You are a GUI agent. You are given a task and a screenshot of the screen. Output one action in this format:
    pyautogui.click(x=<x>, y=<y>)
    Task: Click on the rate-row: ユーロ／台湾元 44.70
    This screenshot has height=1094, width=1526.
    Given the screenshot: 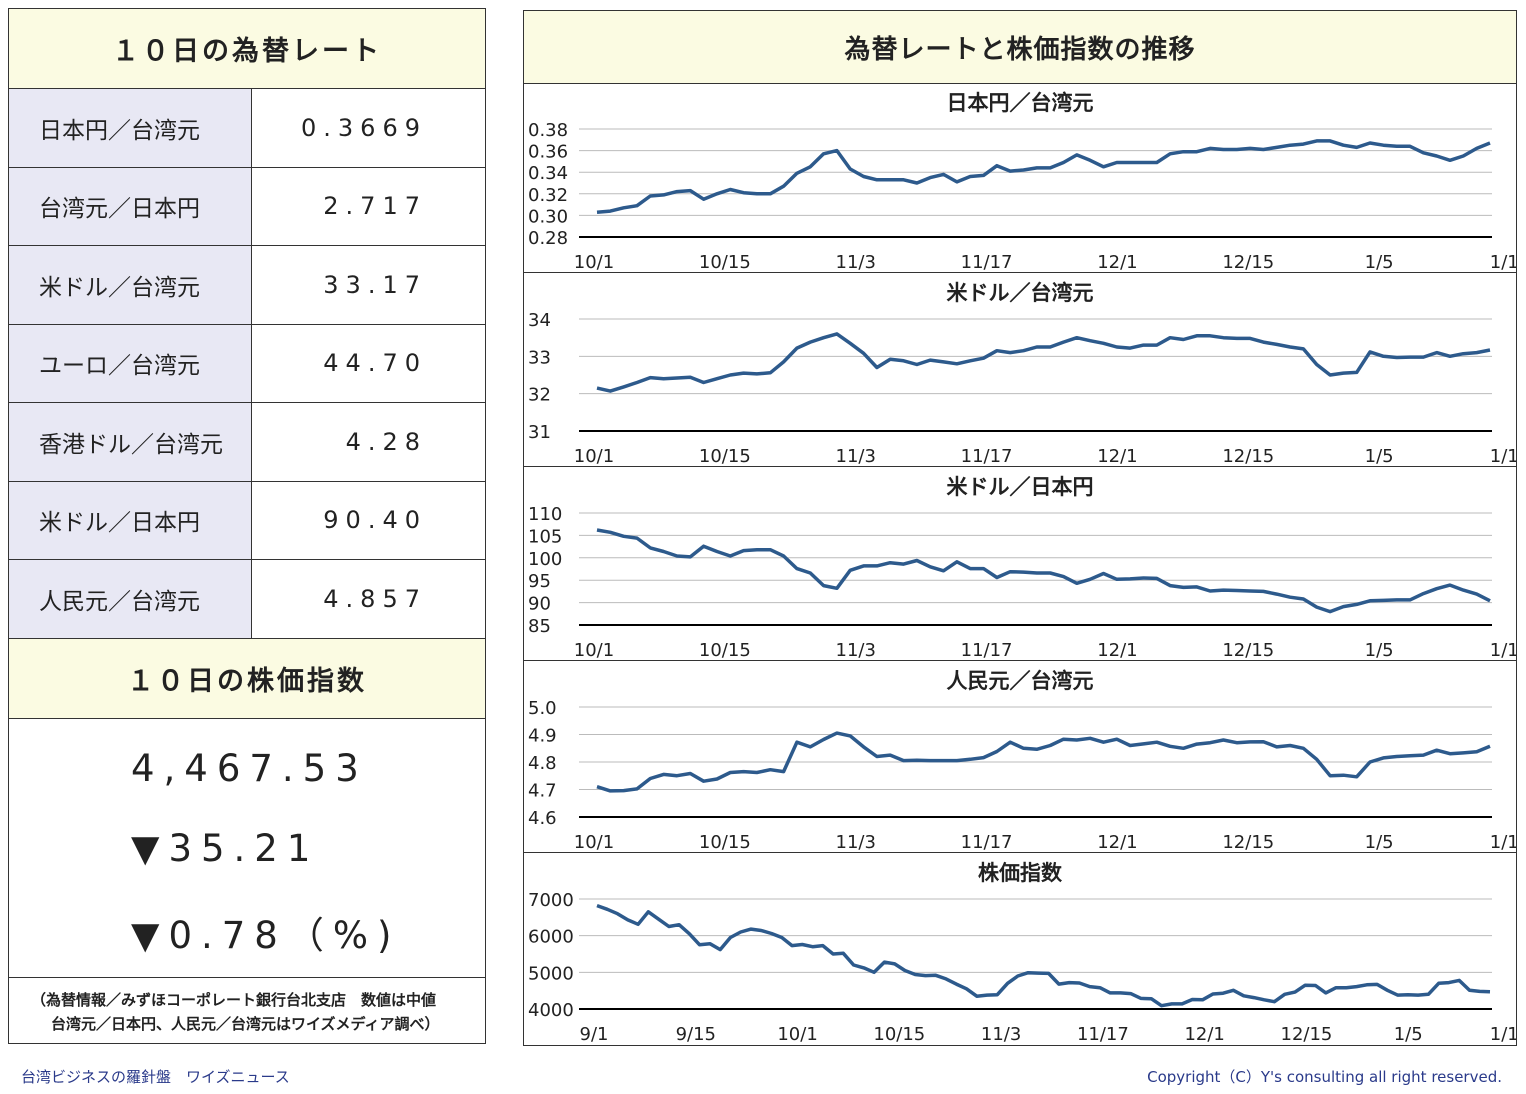 What is the action you would take?
    pyautogui.click(x=247, y=363)
    